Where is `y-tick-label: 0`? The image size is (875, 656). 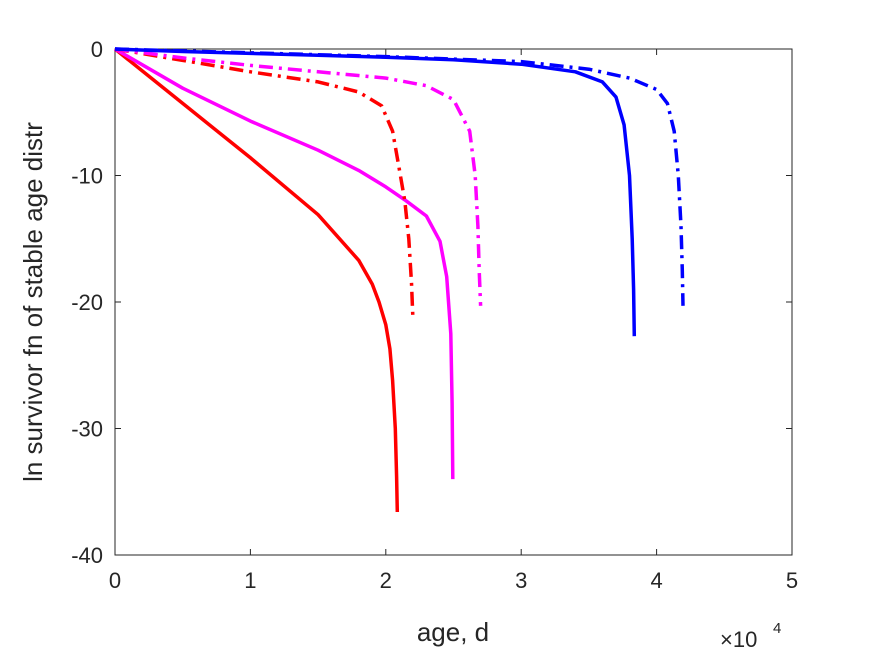
y-tick-label: 0 is located at coordinates (97, 49).